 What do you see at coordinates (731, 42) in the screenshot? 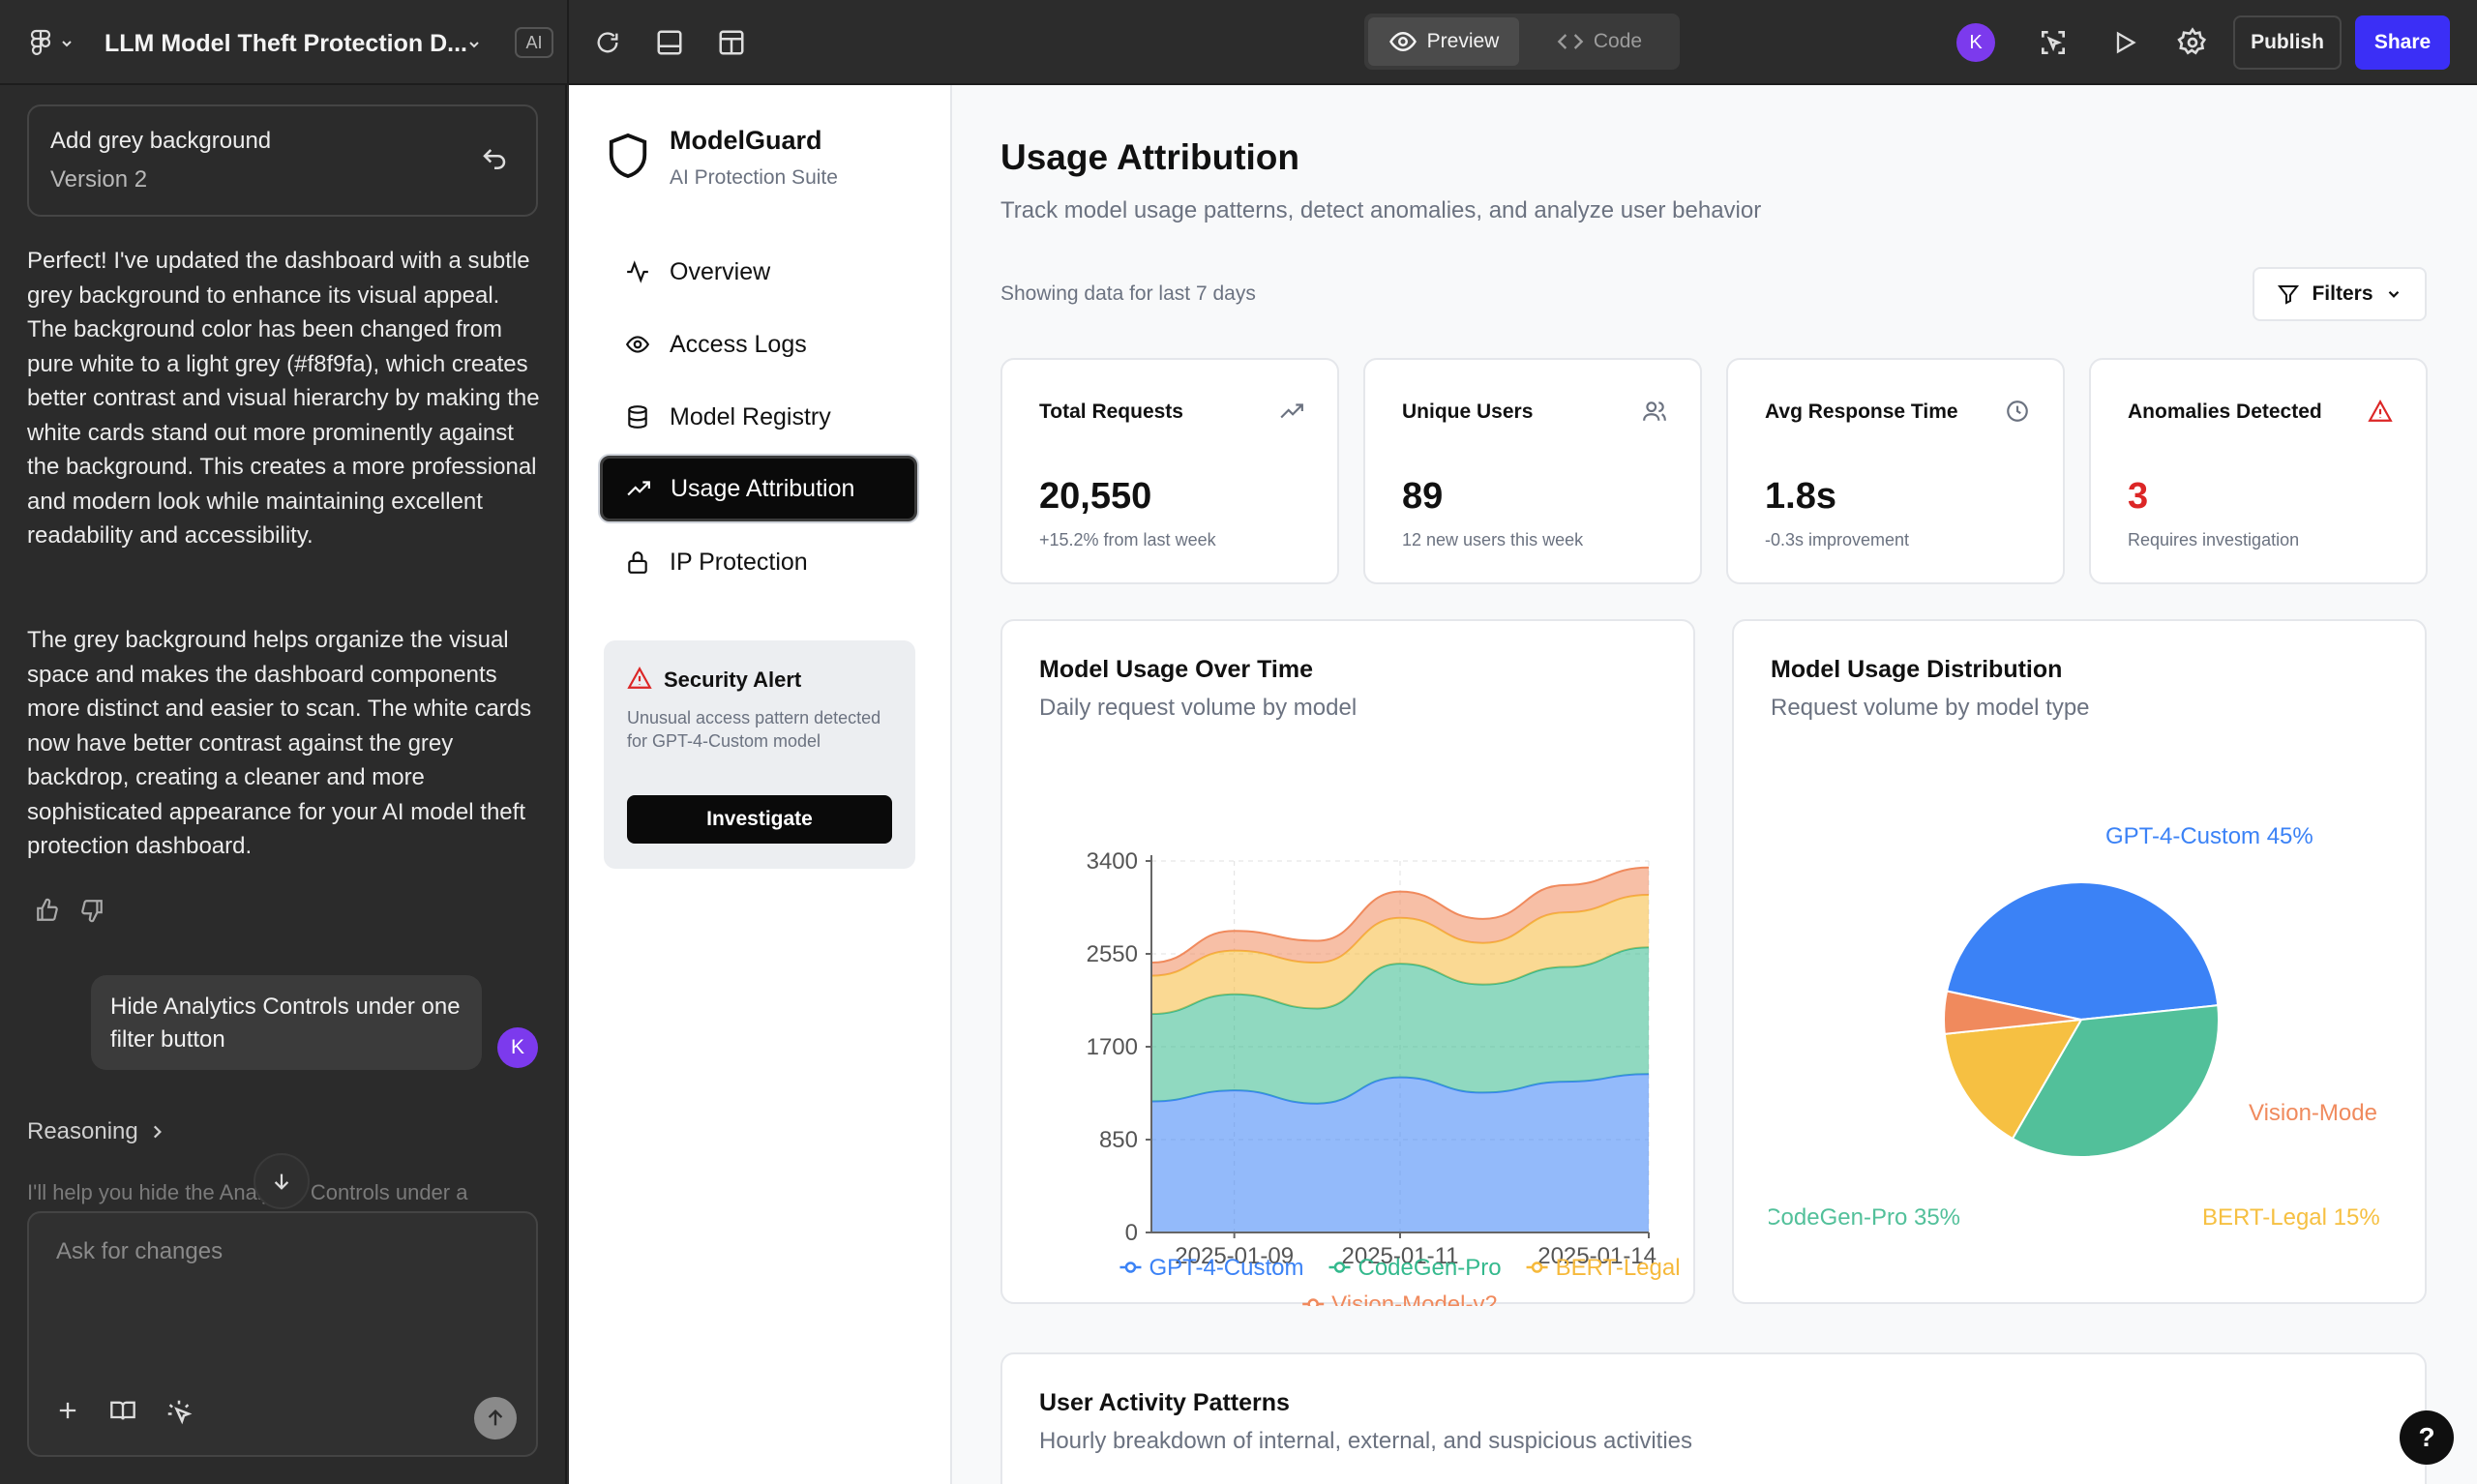
I see `layout-split-icon` at bounding box center [731, 42].